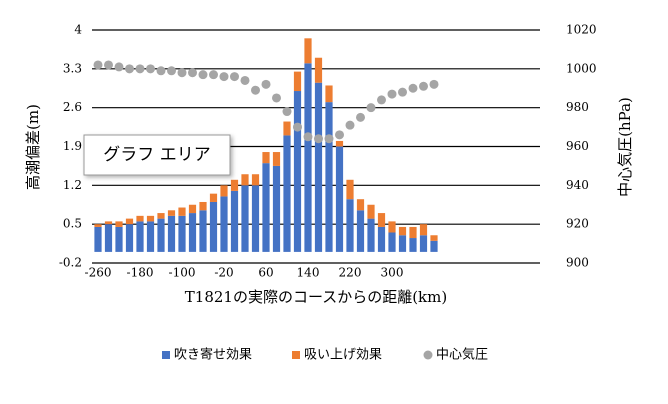 This screenshot has width=668, height=404. Describe the element at coordinates (72, 185) in the screenshot. I see `y-tick-label: 1.2` at that location.